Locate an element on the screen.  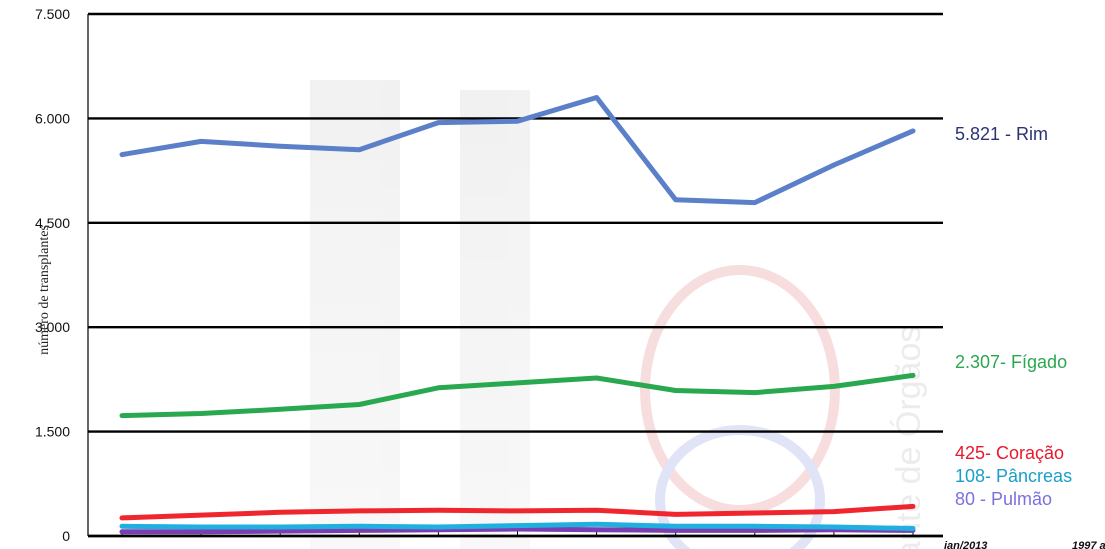
svg-text: ante de Órgãos is located at coordinates (909, 437).